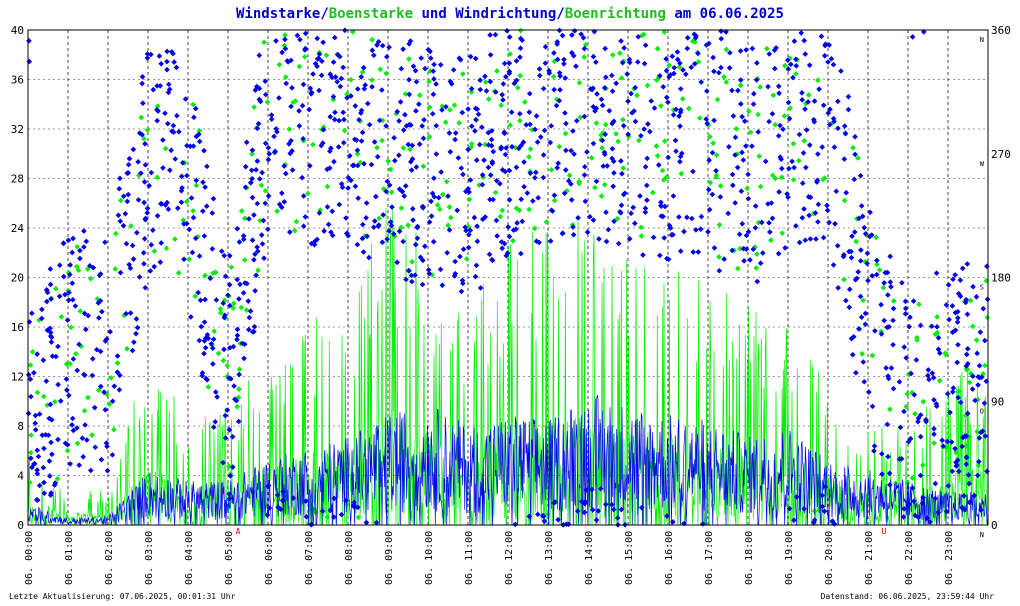  I want to click on x-tick-label: 06. 13:00, so click(549, 558).